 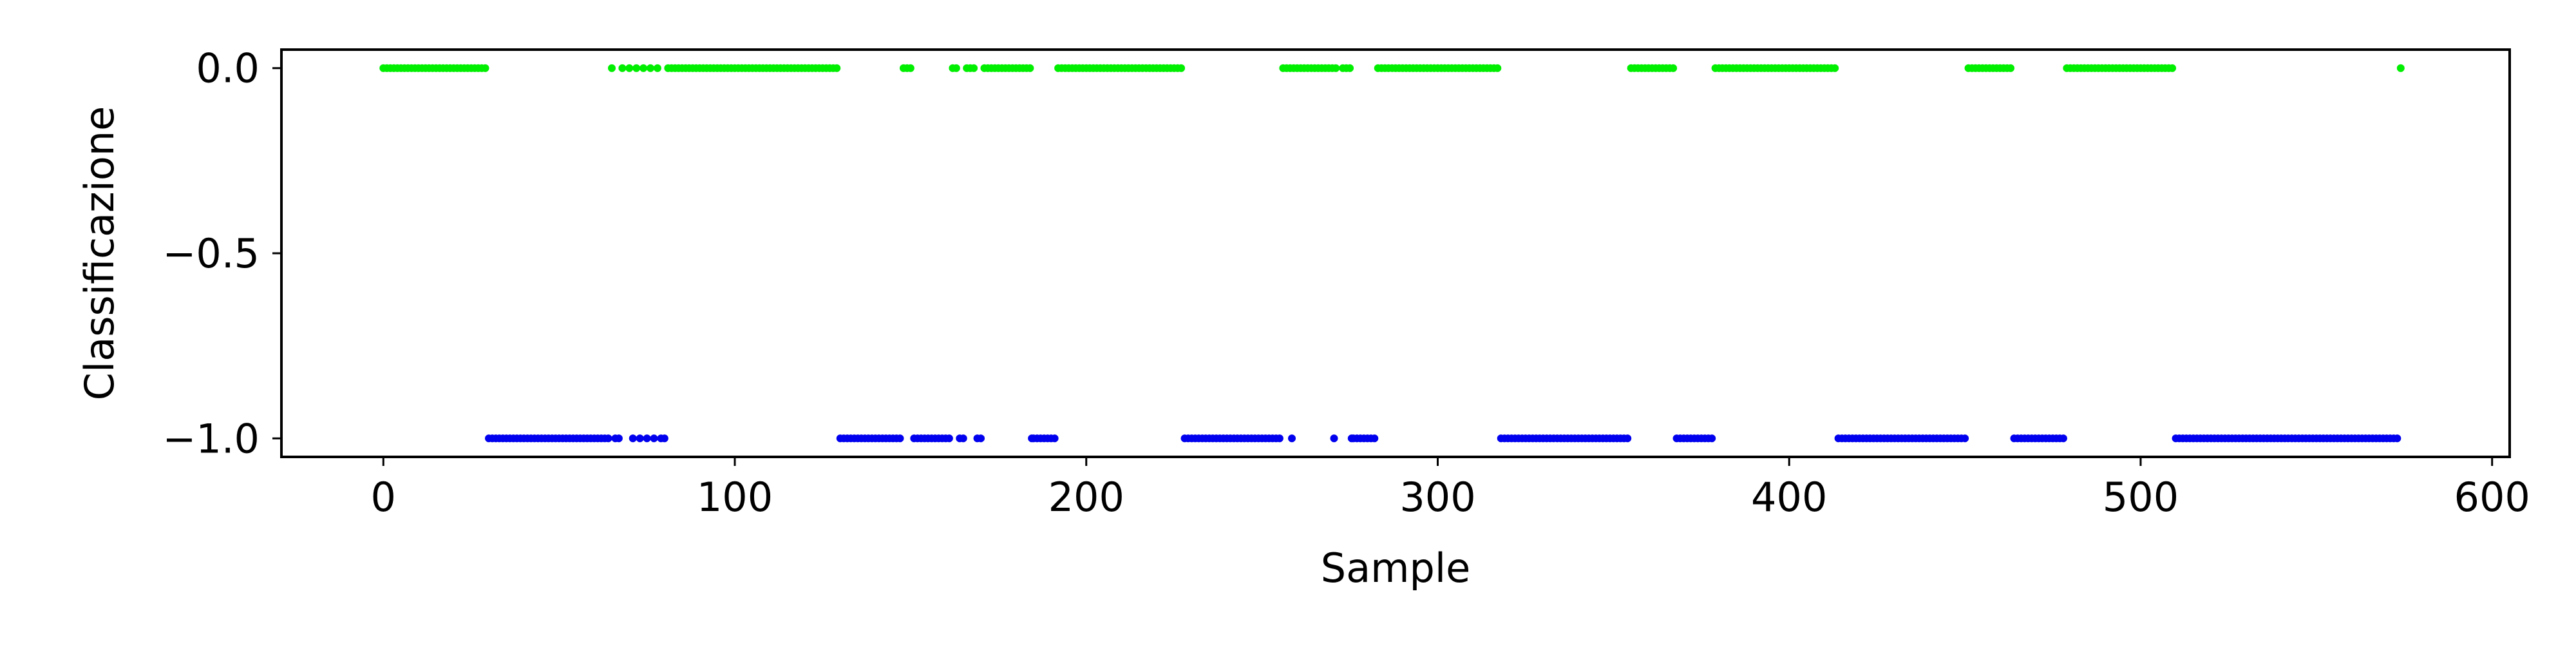 I want to click on x-tick-label: 300, so click(x=1437, y=497).